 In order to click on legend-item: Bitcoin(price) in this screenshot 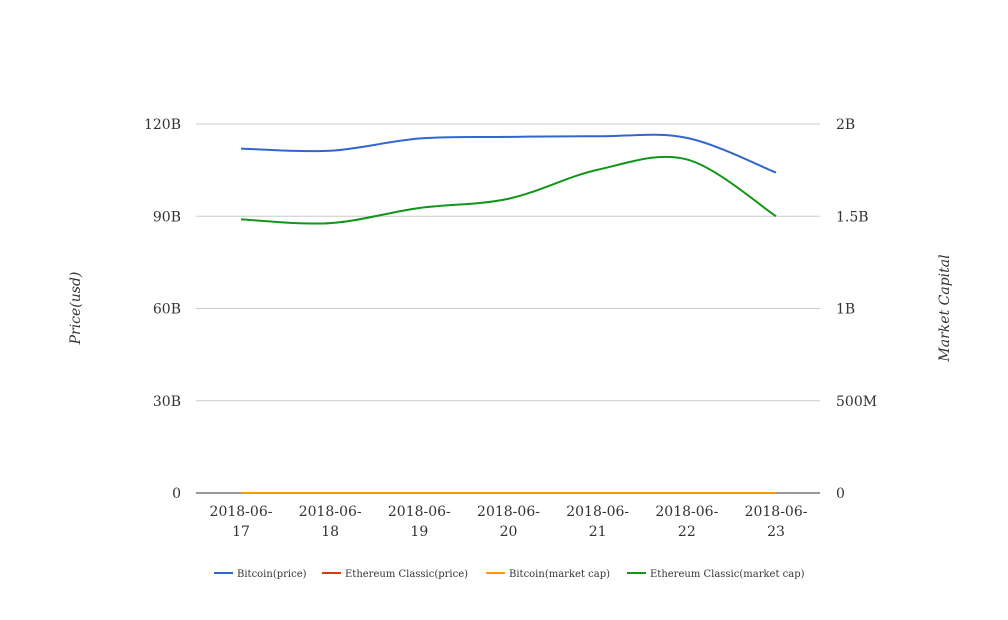, I will do `click(260, 574)`.